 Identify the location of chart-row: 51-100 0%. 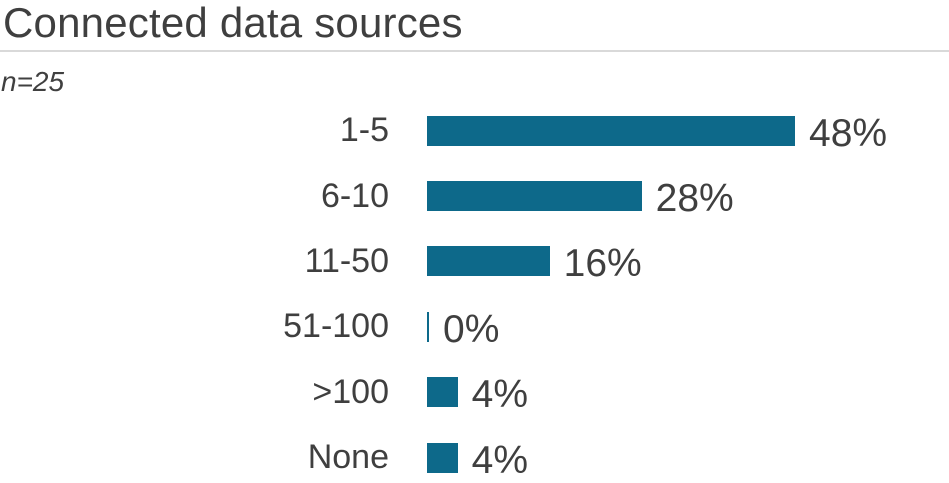
(474, 326).